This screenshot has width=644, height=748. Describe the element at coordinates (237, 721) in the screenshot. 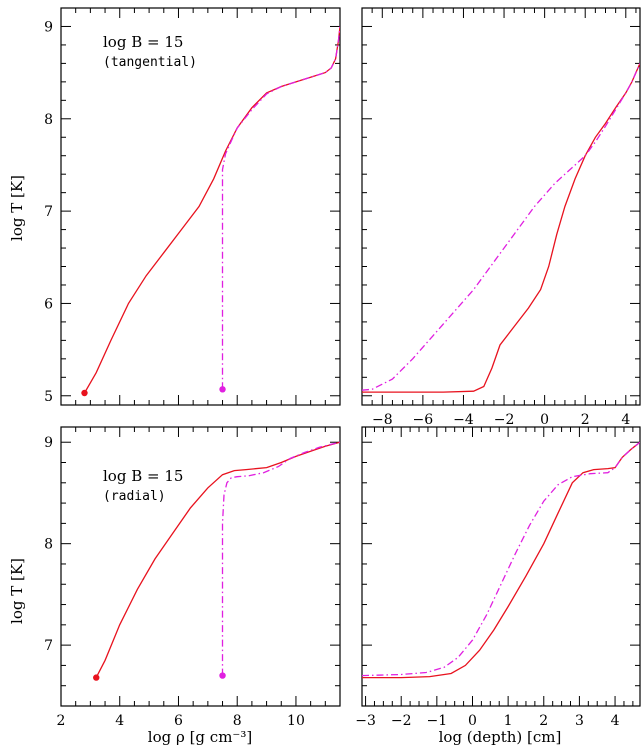

I see `x-tick-label: 8` at that location.